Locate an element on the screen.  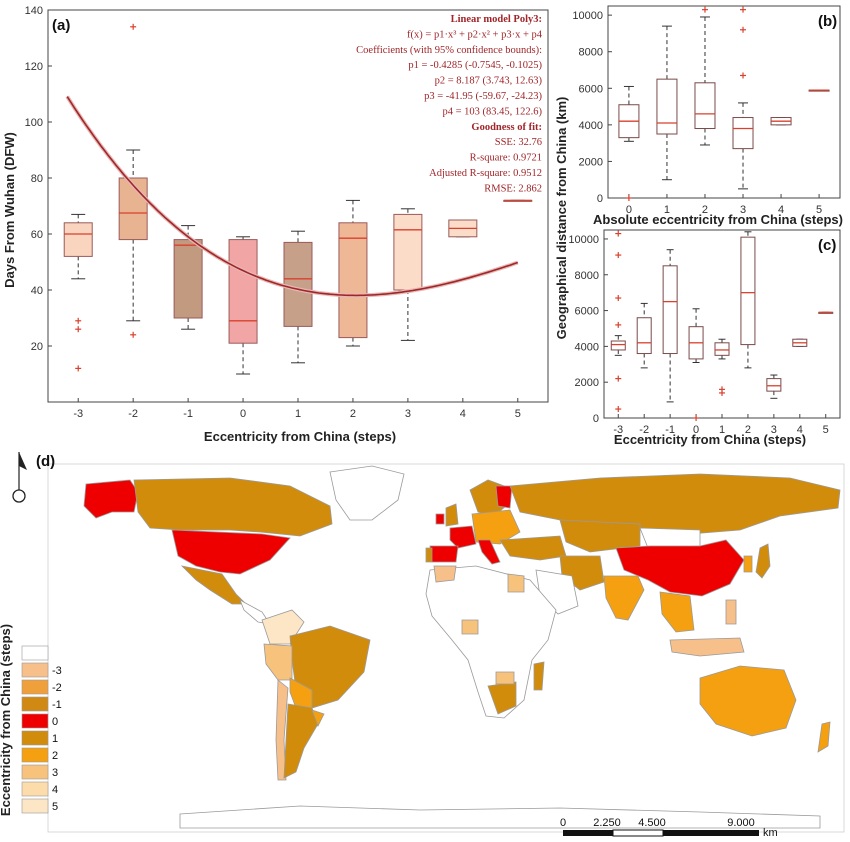
map-ireland is located at coordinates (440, 519).